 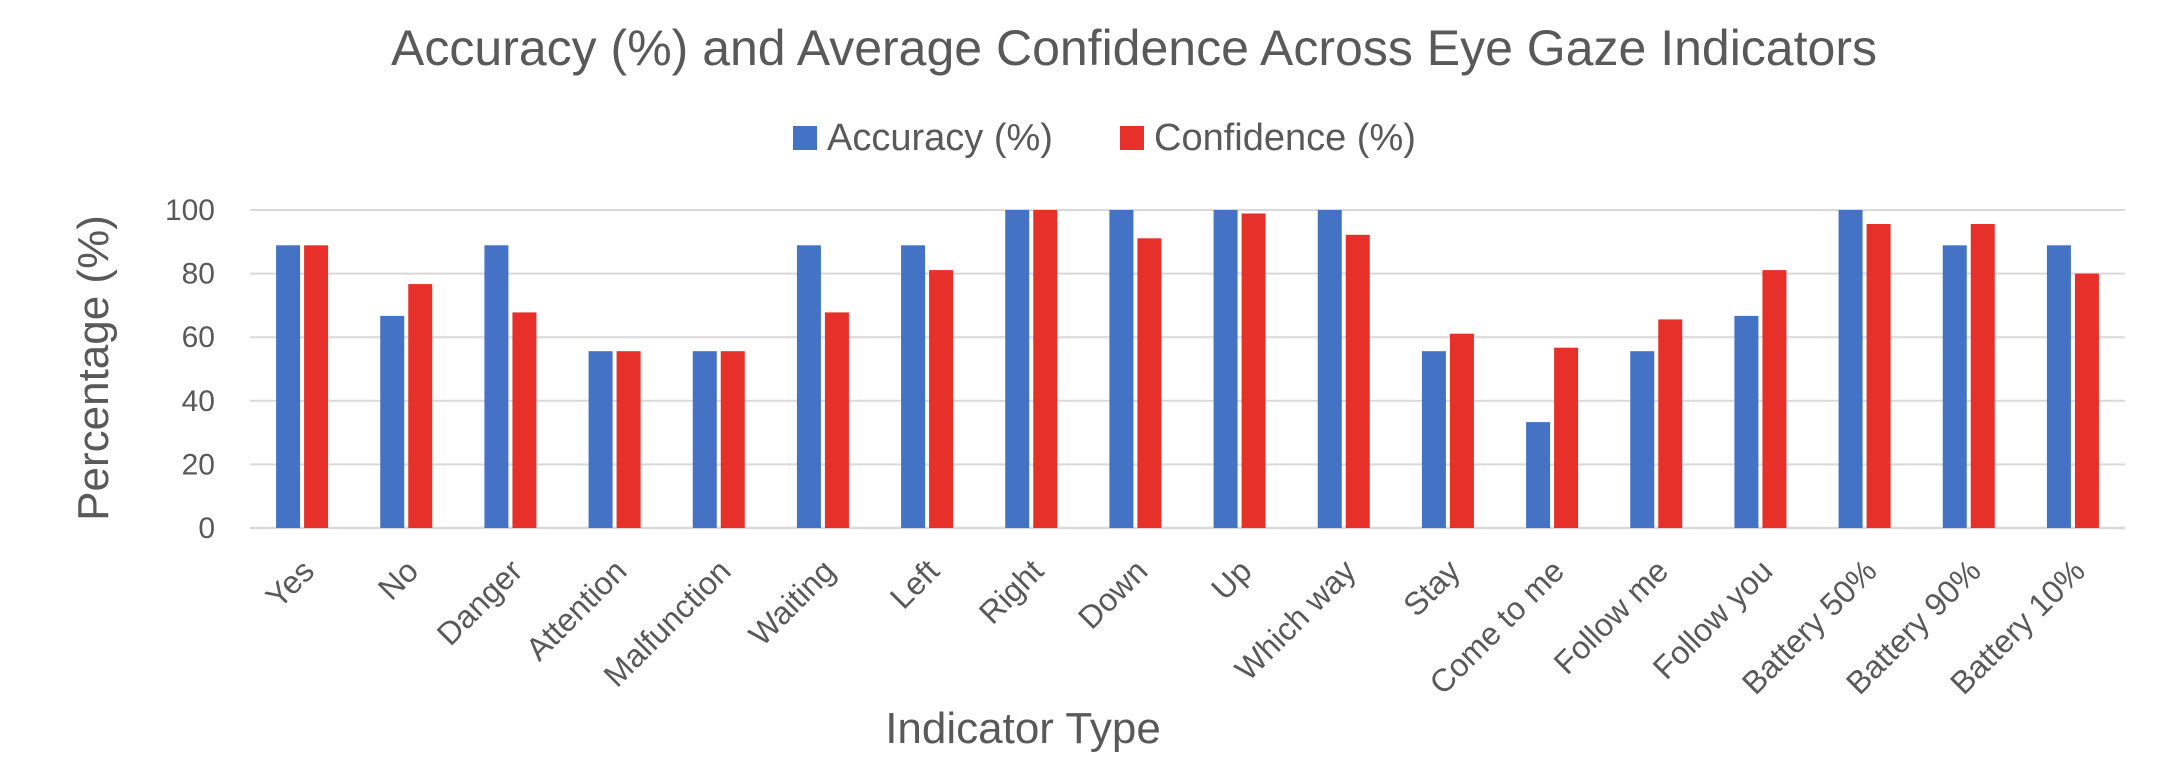 I want to click on x-tick-label: No, so click(x=398, y=579).